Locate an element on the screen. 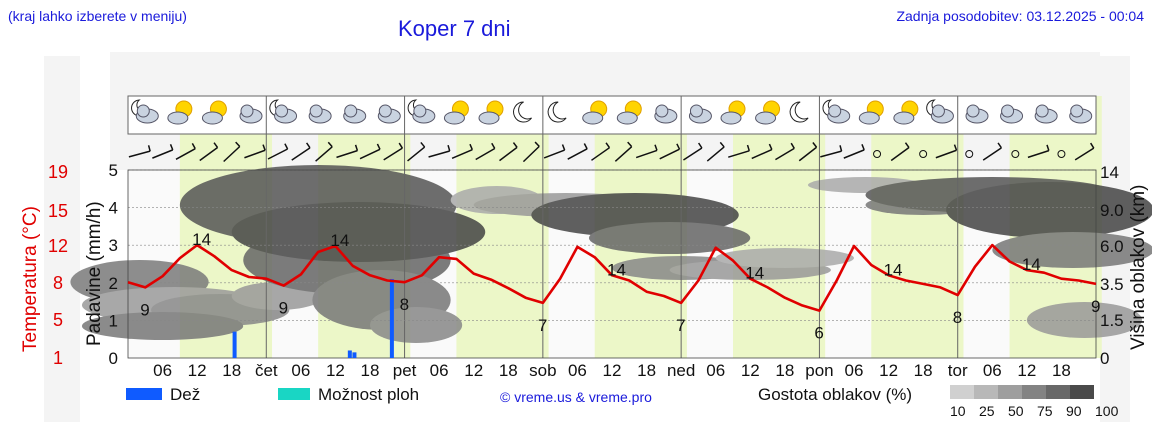  cloud-legend-value: 50 is located at coordinates (1016, 411).